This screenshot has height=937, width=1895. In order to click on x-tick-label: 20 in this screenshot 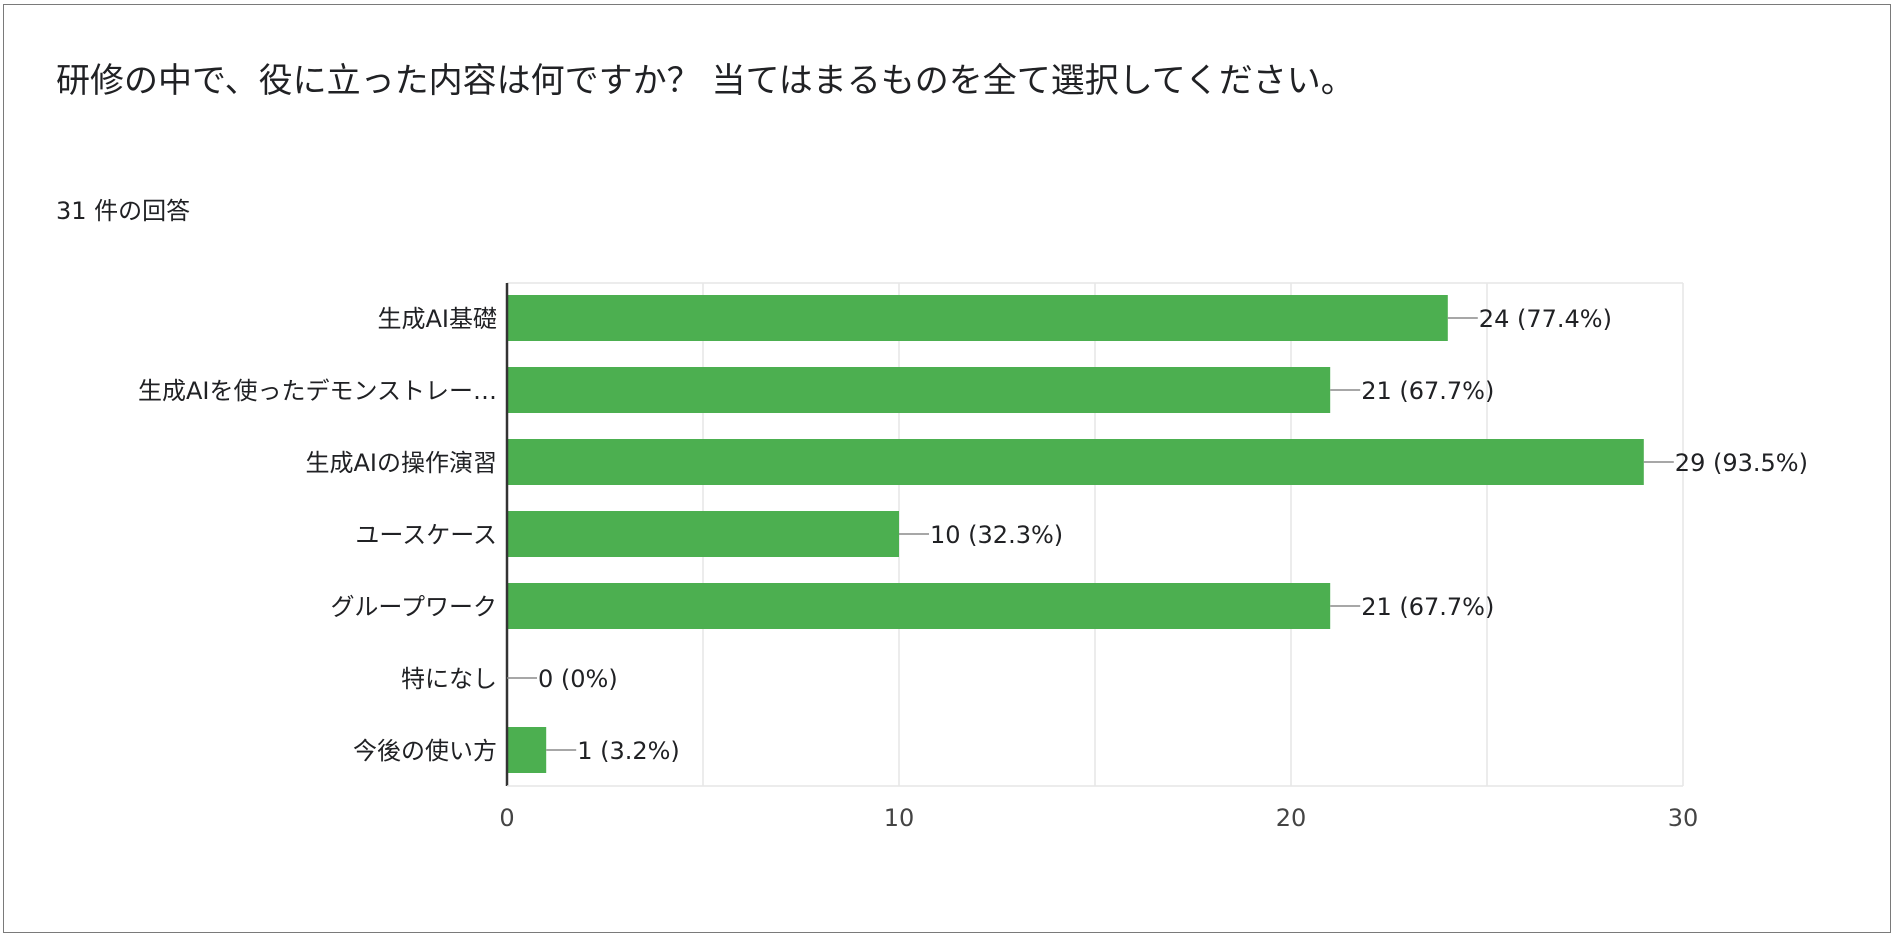, I will do `click(1291, 818)`.